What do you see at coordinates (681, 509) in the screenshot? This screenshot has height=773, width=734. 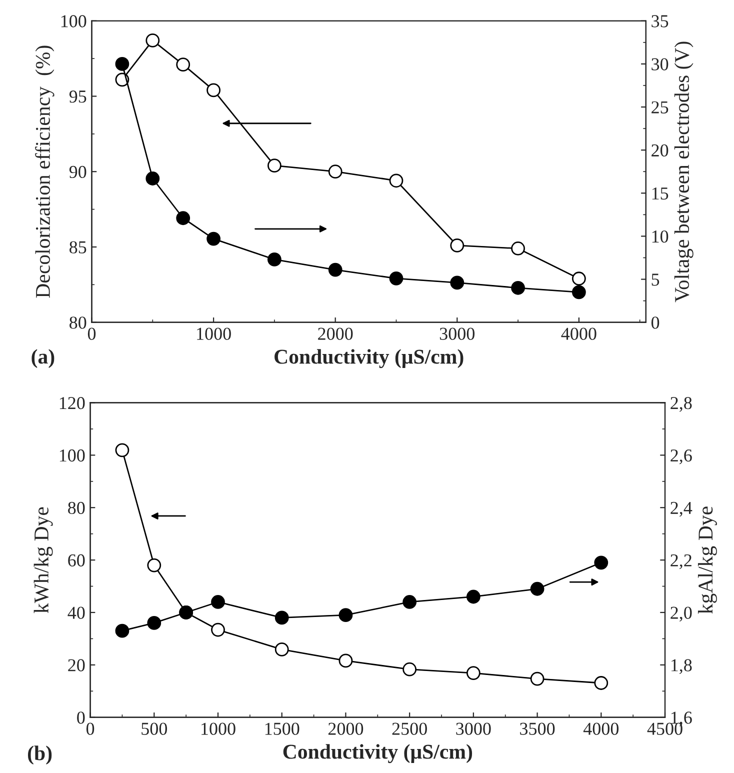 I see `y2-tick-label: 2,4` at bounding box center [681, 509].